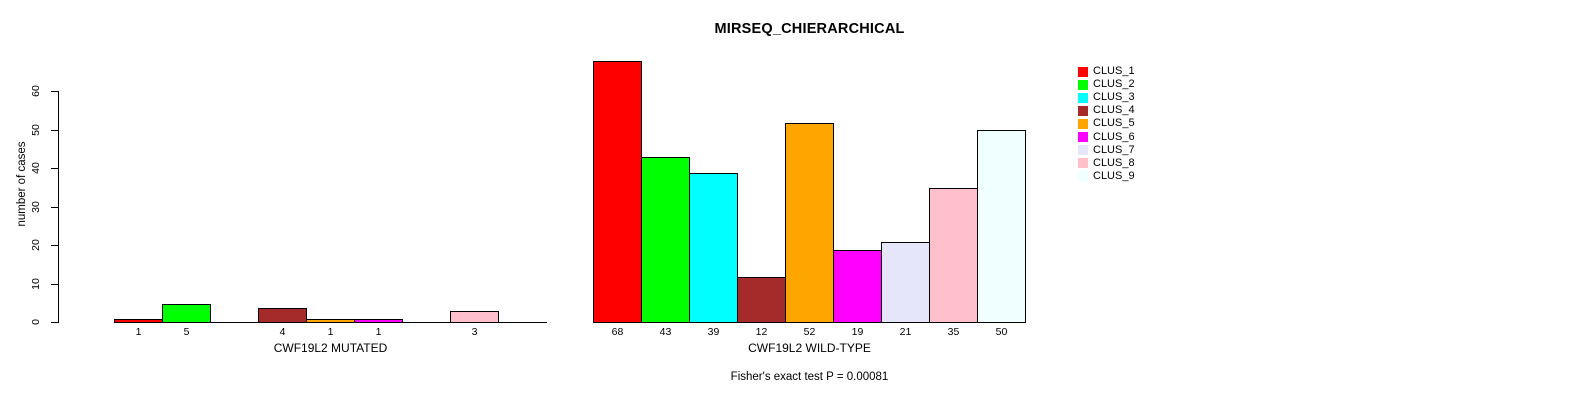 This screenshot has width=1590, height=400. I want to click on bar-value-label: 39, so click(713, 332).